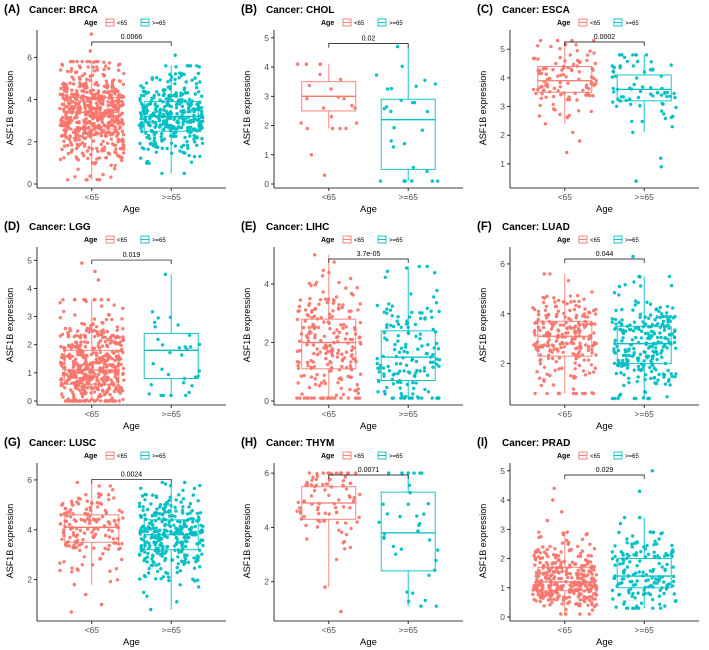 This screenshot has width=709, height=650. What do you see at coordinates (329, 326) in the screenshot?
I see `points-young` at bounding box center [329, 326].